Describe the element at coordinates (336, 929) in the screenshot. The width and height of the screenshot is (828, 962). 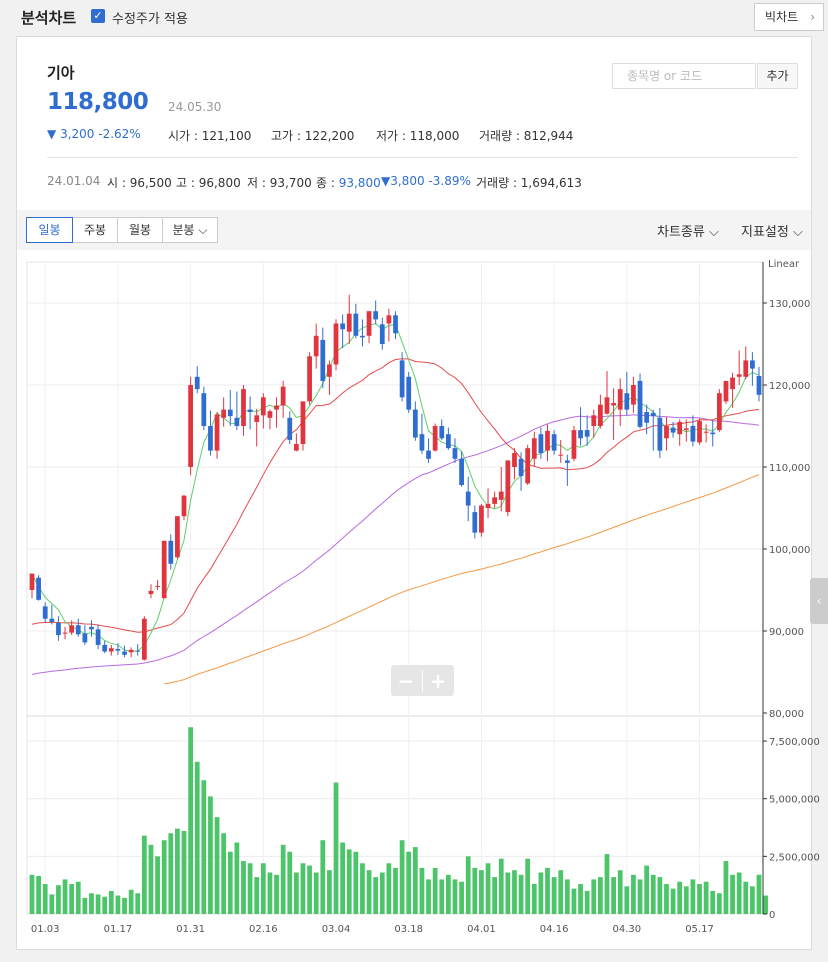
I see `date-tick-label: 03.04` at that location.